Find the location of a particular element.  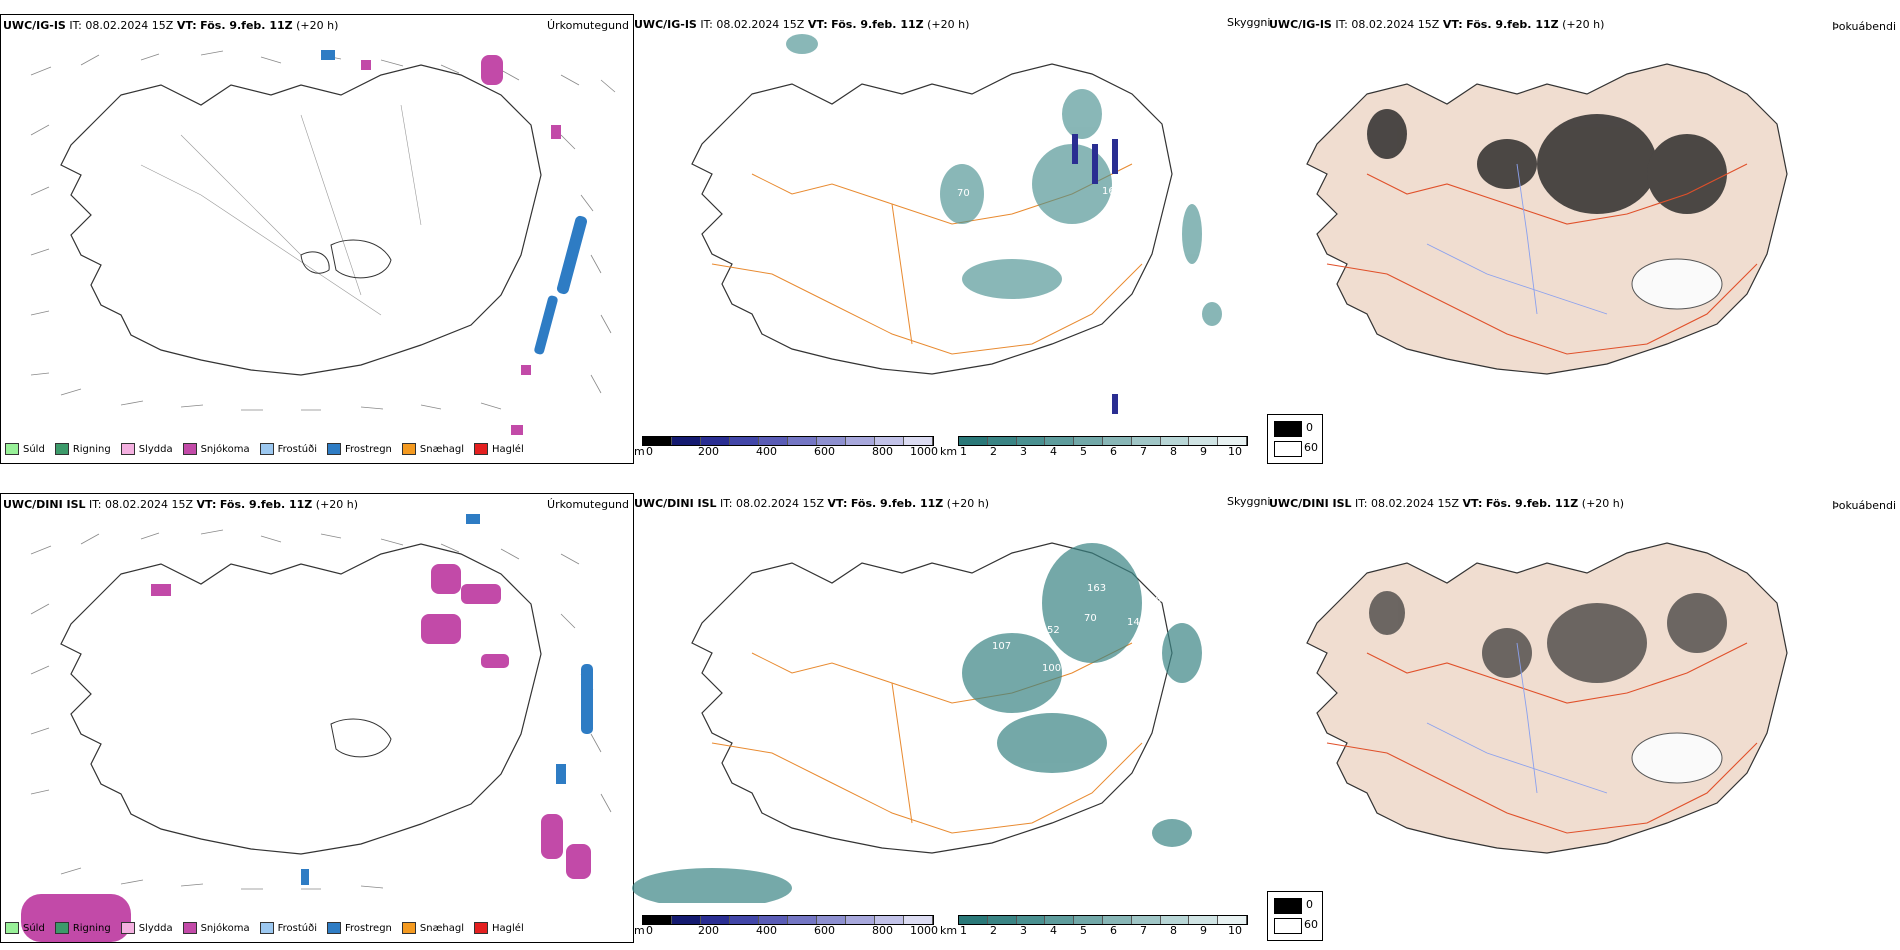

cloud-number: 70 is located at coordinates (963, 193).